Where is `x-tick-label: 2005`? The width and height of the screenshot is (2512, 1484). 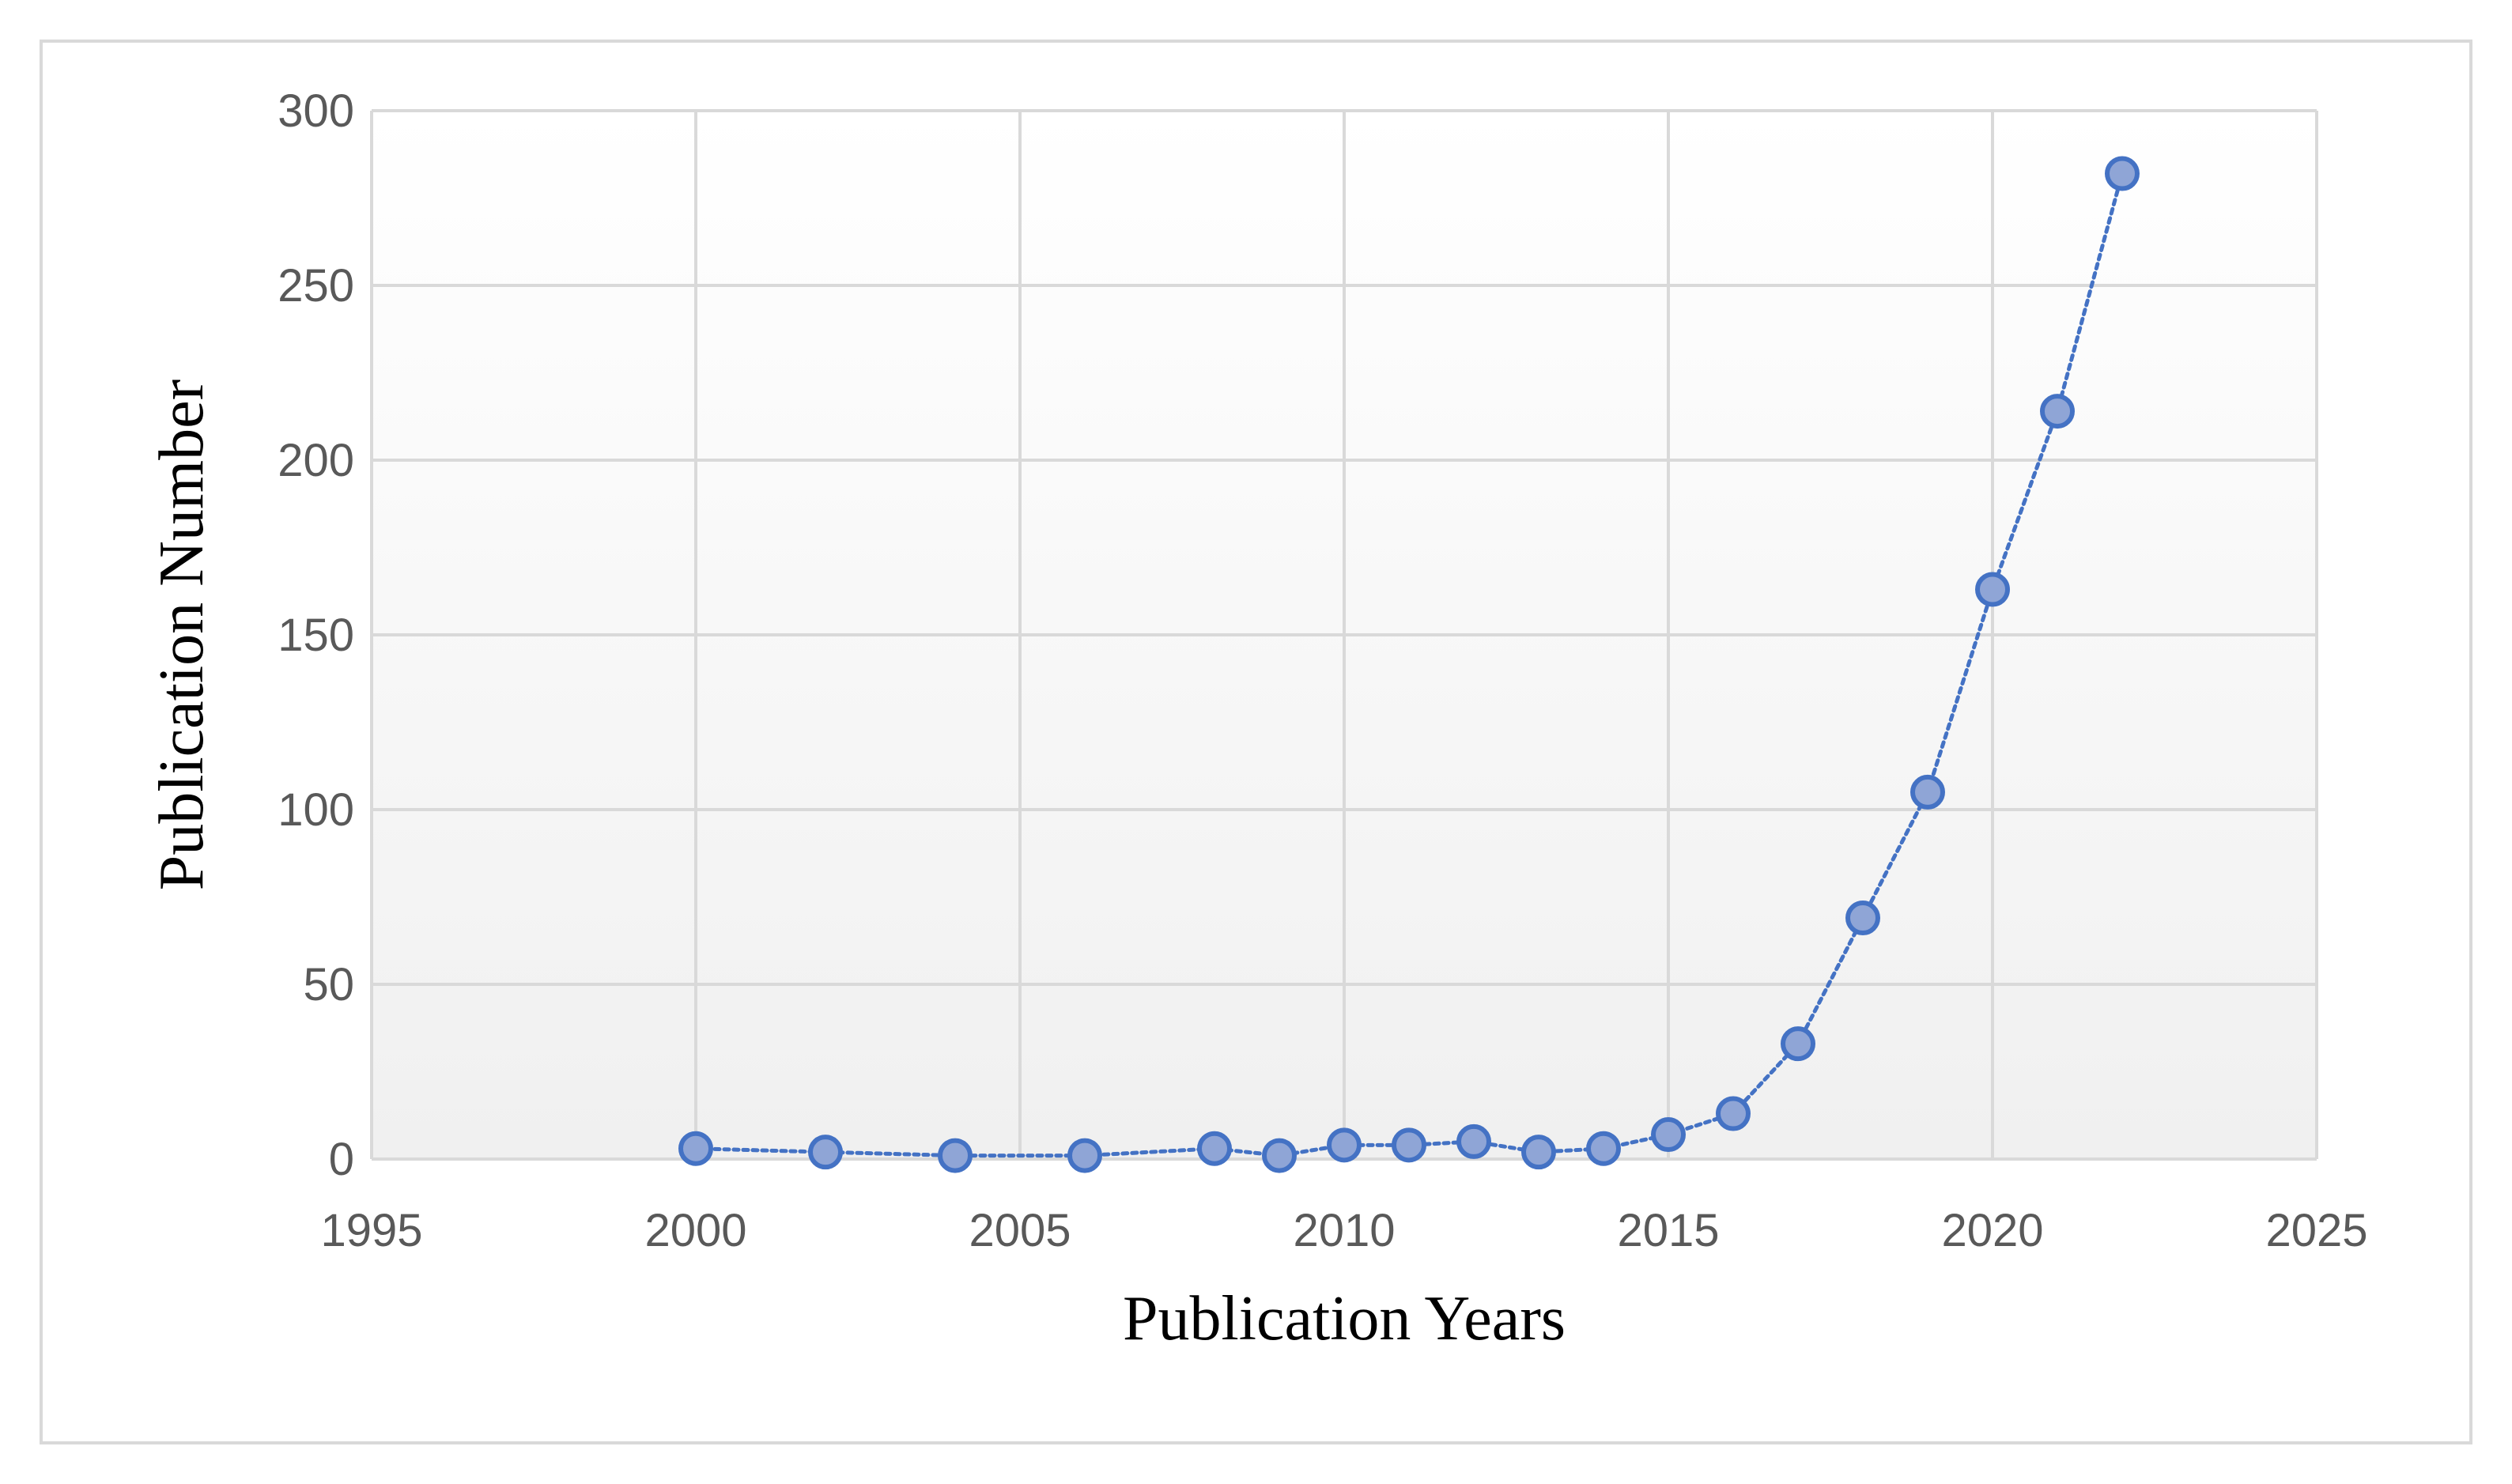 x-tick-label: 2005 is located at coordinates (1020, 1230).